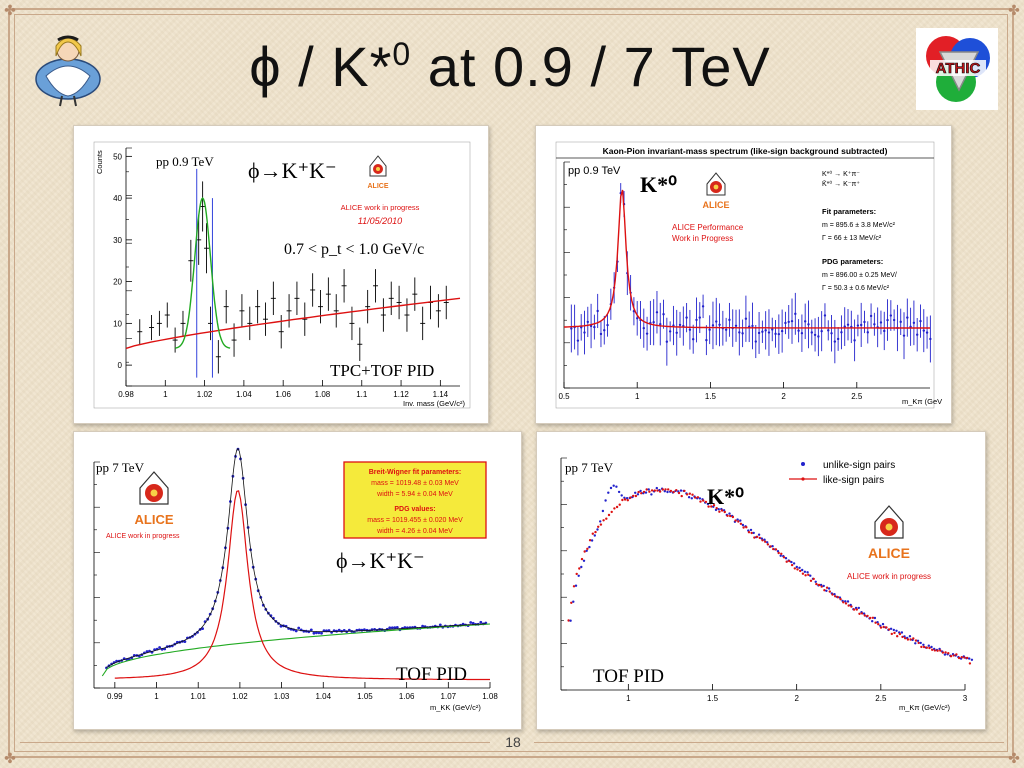 This screenshot has width=1024, height=768. Describe the element at coordinates (859, 465) in the screenshot. I see `legend-unlike-sign: unlike-sign pairs` at that location.